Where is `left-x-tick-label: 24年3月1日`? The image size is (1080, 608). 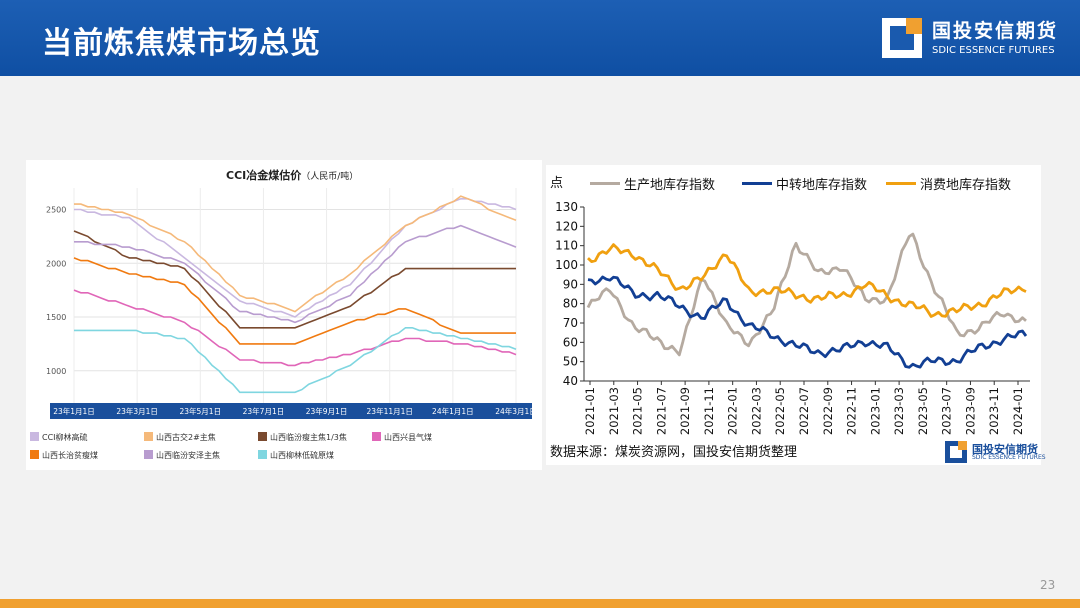 left-x-tick-label: 24年3月1日 is located at coordinates (516, 411).